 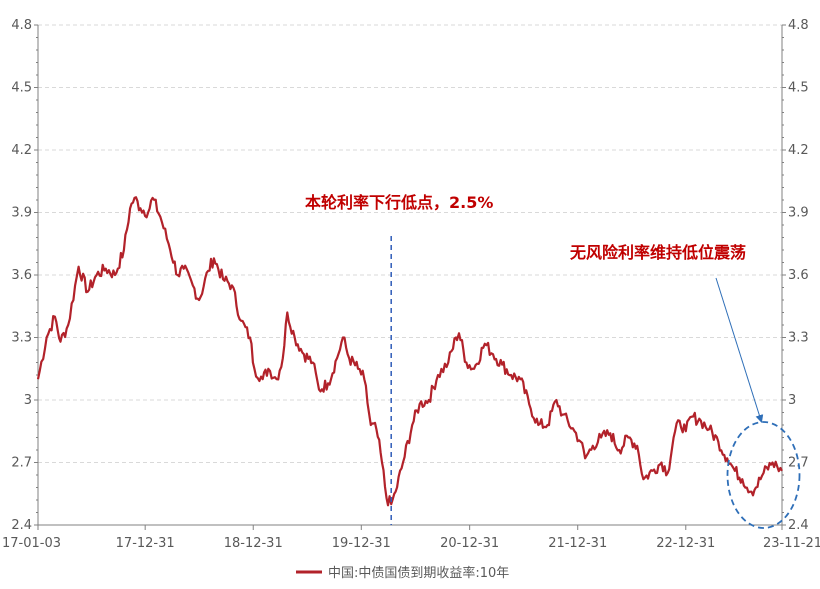 What do you see at coordinates (798, 463) in the screenshot?
I see `y-tick-label-right: 2.7` at bounding box center [798, 463].